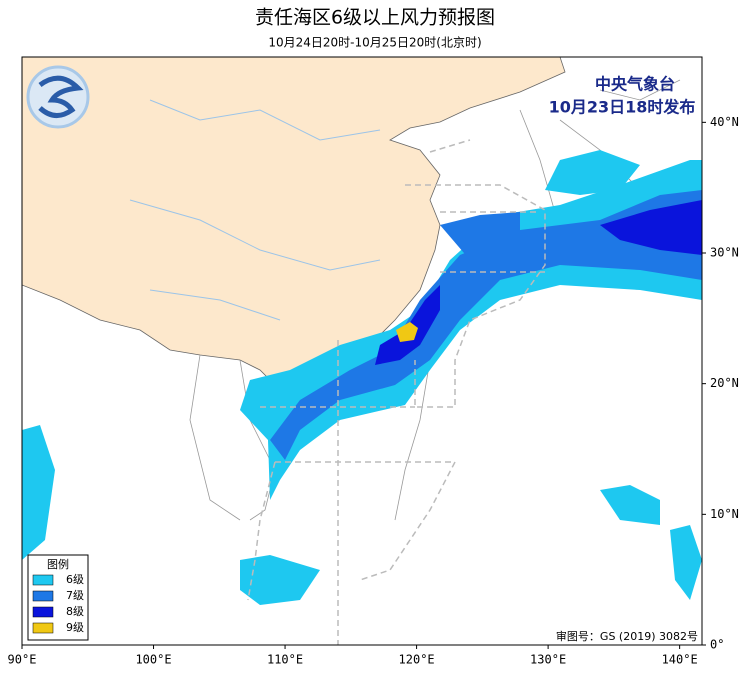 Image resolution: width=750 pixels, height=675 pixels. What do you see at coordinates (622, 107) in the screenshot?
I see `issued: 10月23日18时发布` at bounding box center [622, 107].